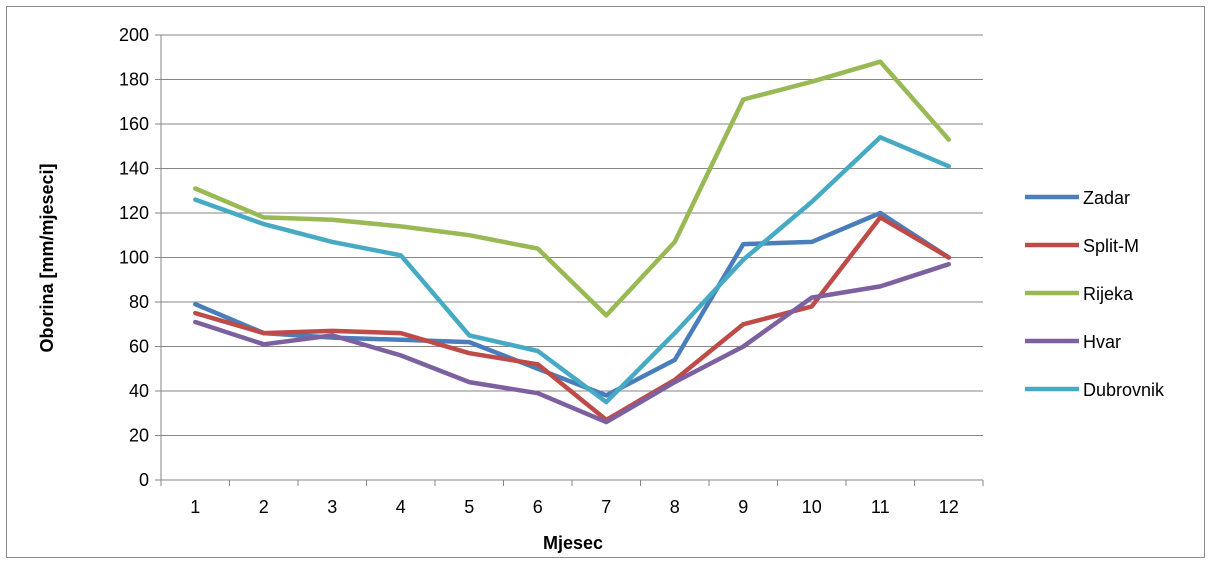 The height and width of the screenshot is (564, 1211). What do you see at coordinates (139, 436) in the screenshot?
I see `y-tick-label: 20` at bounding box center [139, 436].